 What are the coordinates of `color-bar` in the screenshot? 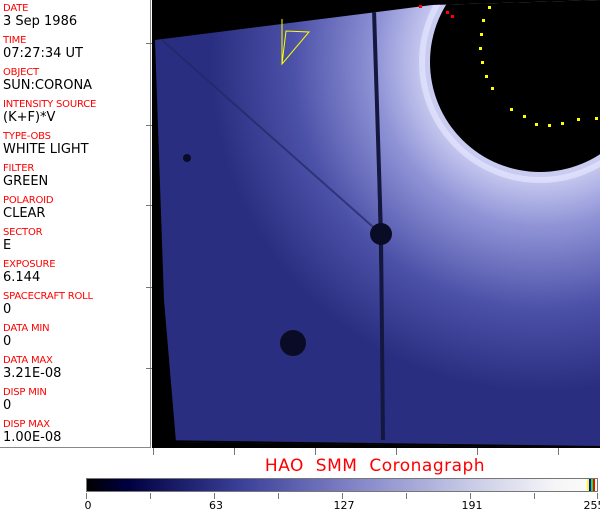 It's located at (342, 485).